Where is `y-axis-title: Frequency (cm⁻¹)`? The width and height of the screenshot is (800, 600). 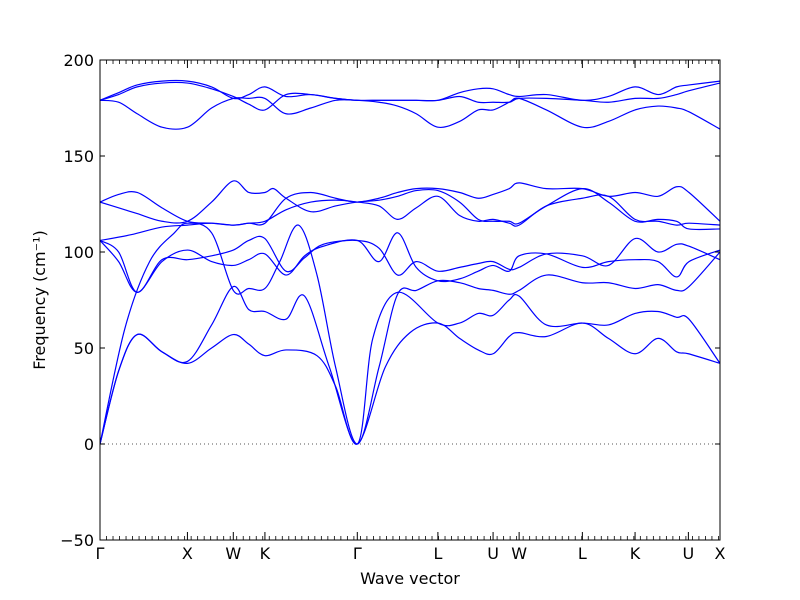 y-axis-title: Frequency (cm⁻¹) is located at coordinates (39, 299).